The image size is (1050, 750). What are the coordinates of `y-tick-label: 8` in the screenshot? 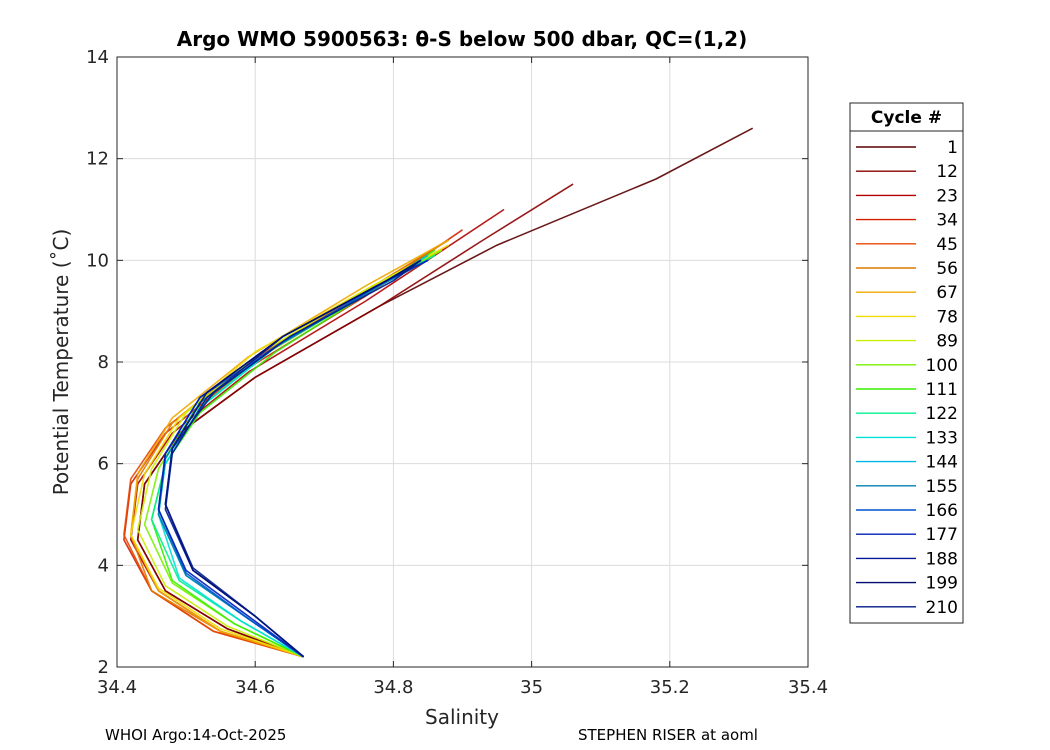 It's located at (103, 362).